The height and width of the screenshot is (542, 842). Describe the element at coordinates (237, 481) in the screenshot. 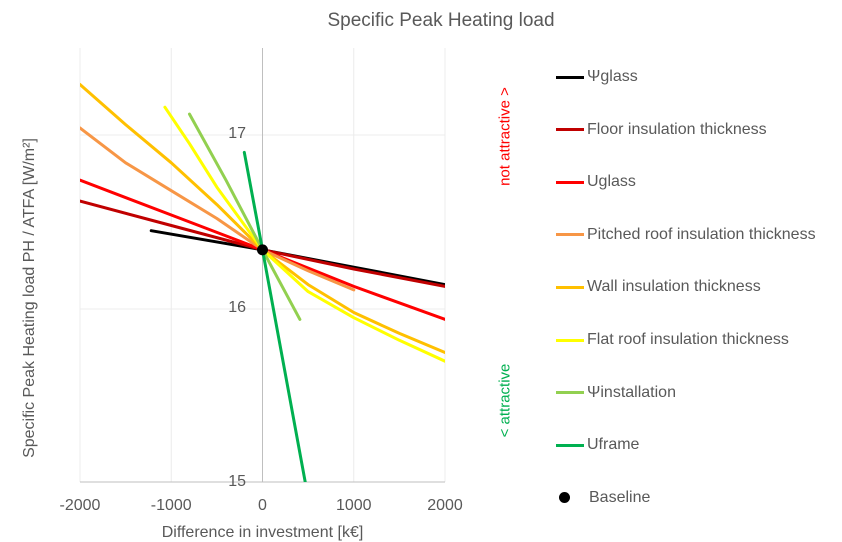

I see `y-tick-label: 15` at that location.